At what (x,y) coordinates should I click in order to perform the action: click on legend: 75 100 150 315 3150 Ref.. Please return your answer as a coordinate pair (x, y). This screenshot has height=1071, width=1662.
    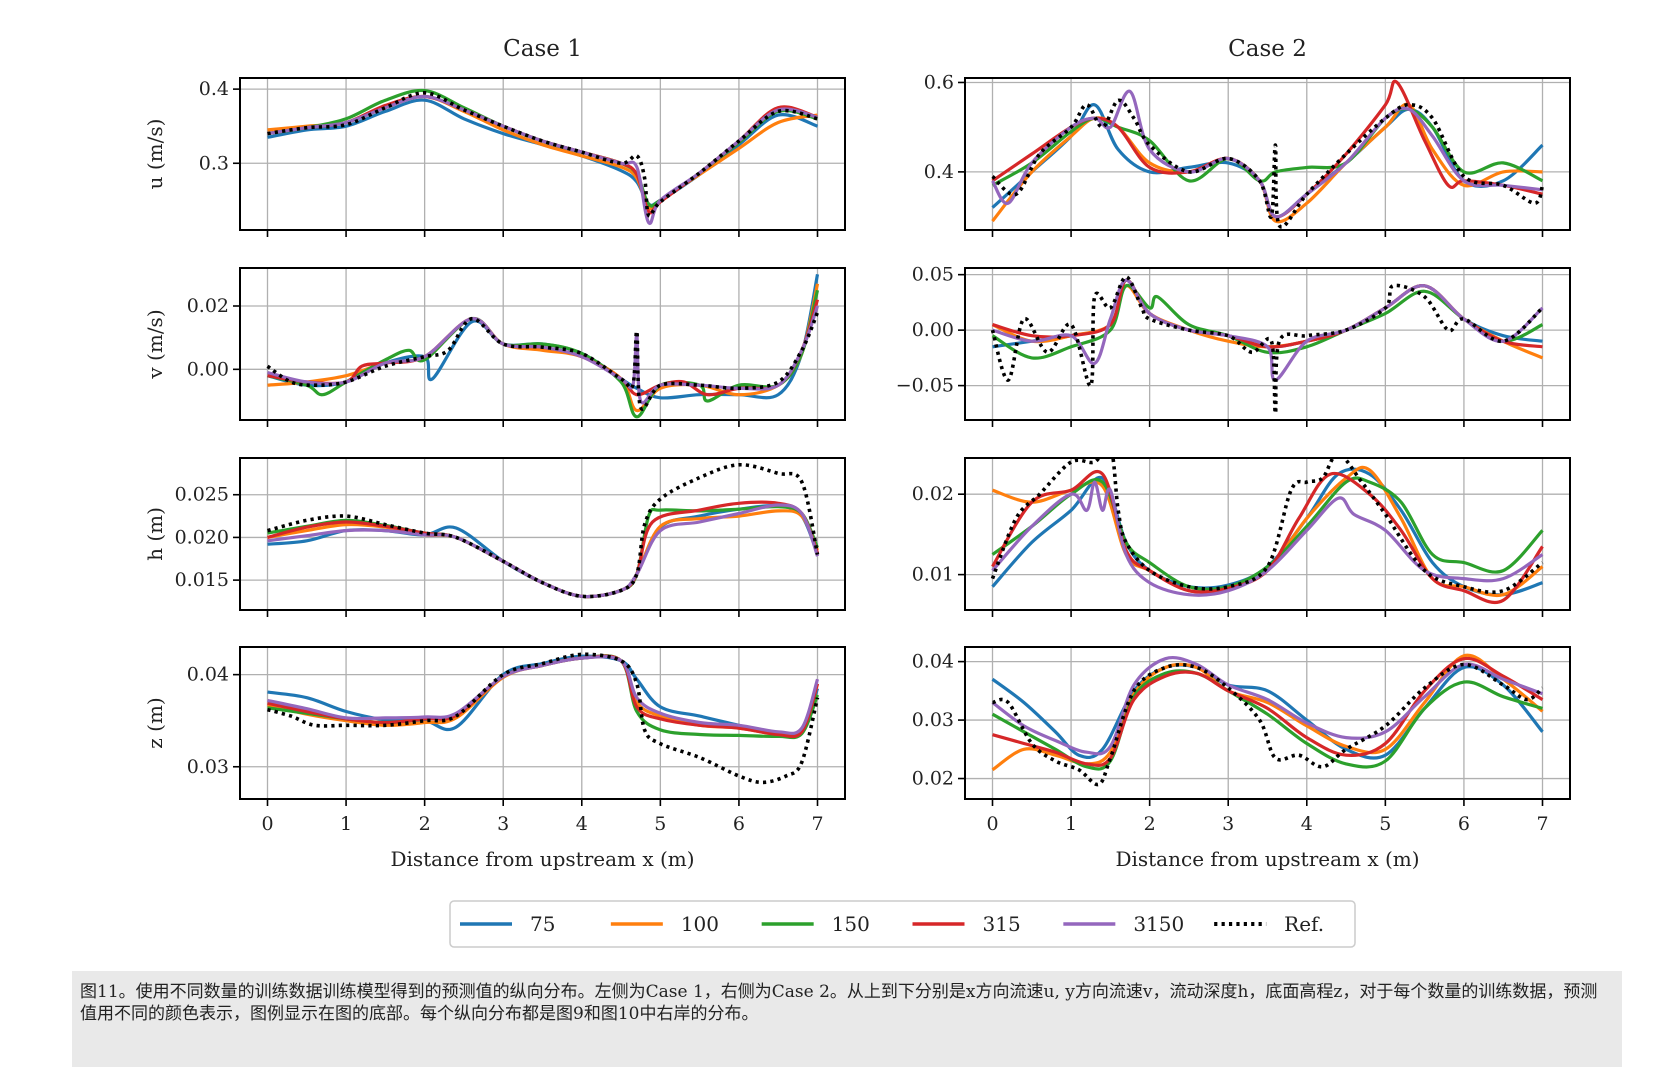
    Looking at the image, I should click on (902, 924).